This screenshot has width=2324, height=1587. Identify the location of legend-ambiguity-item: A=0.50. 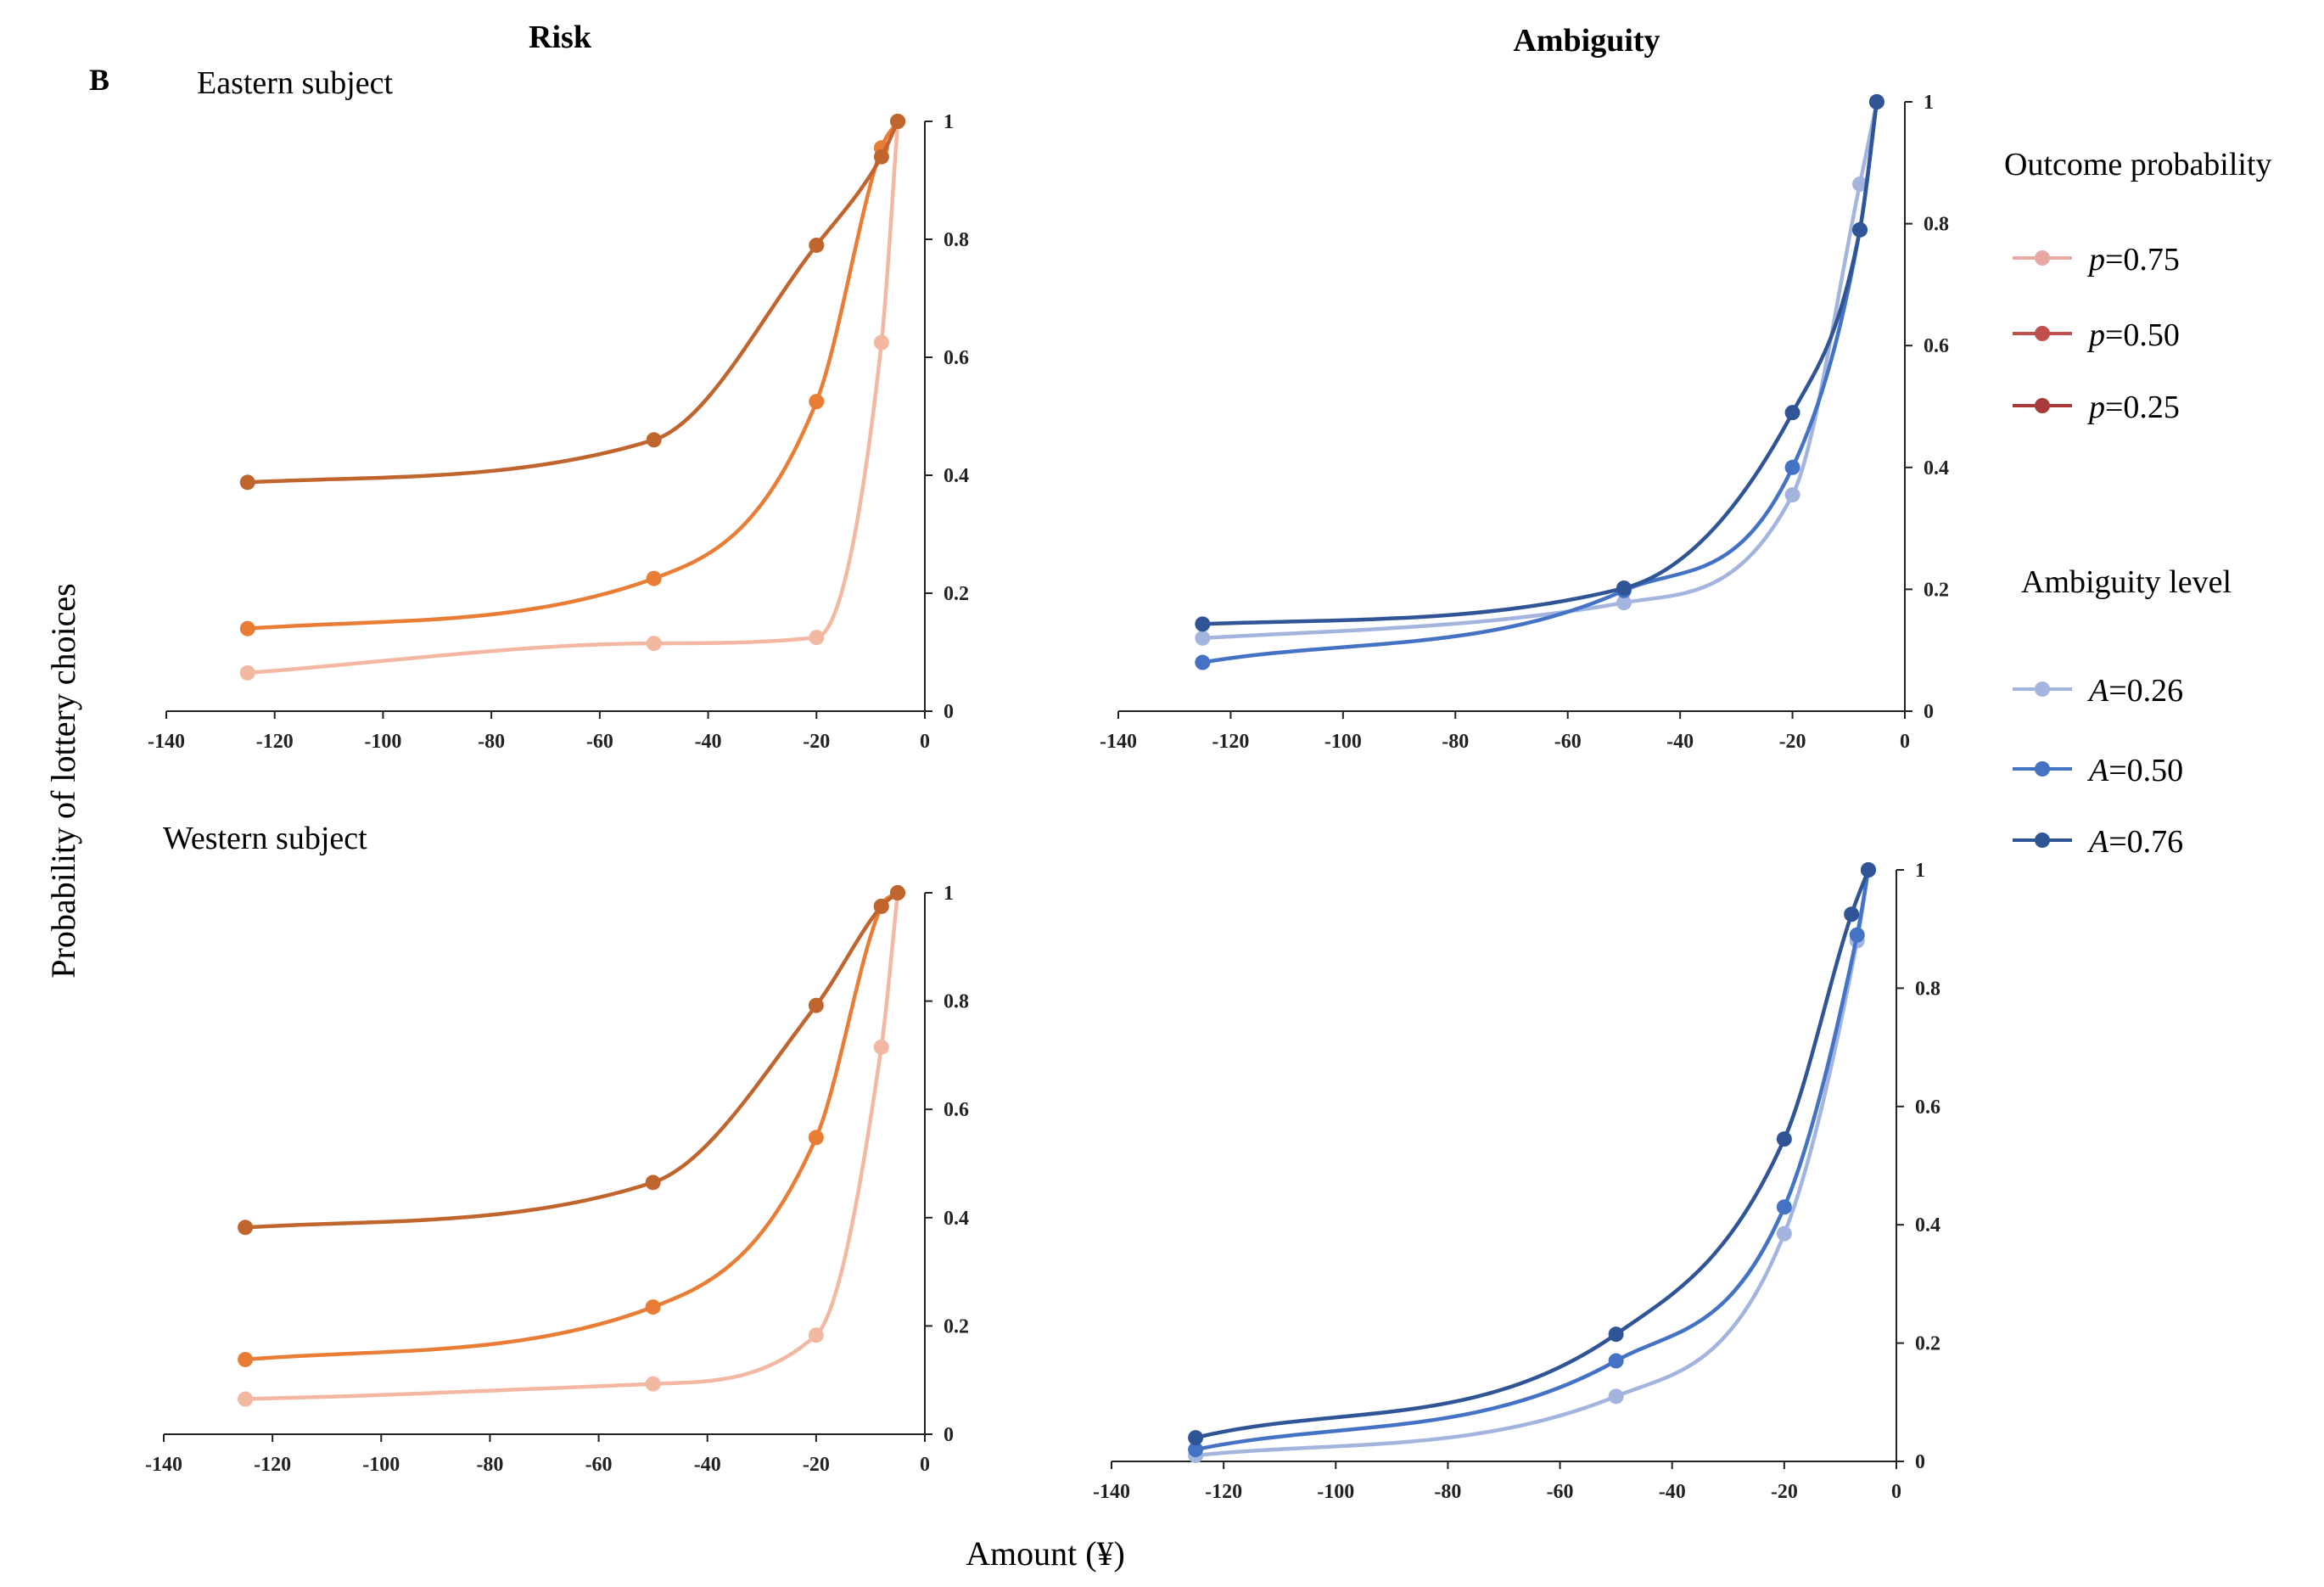
(2098, 770).